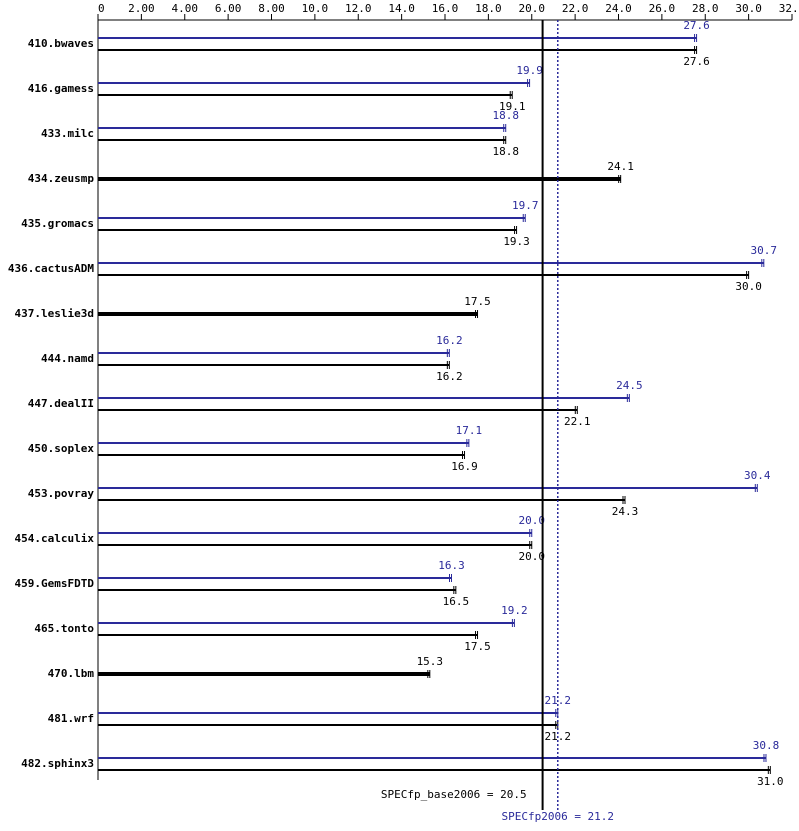 This screenshot has height=831, width=799. What do you see at coordinates (575, 8) in the screenshot?
I see `x-tick-label: 22.0` at bounding box center [575, 8].